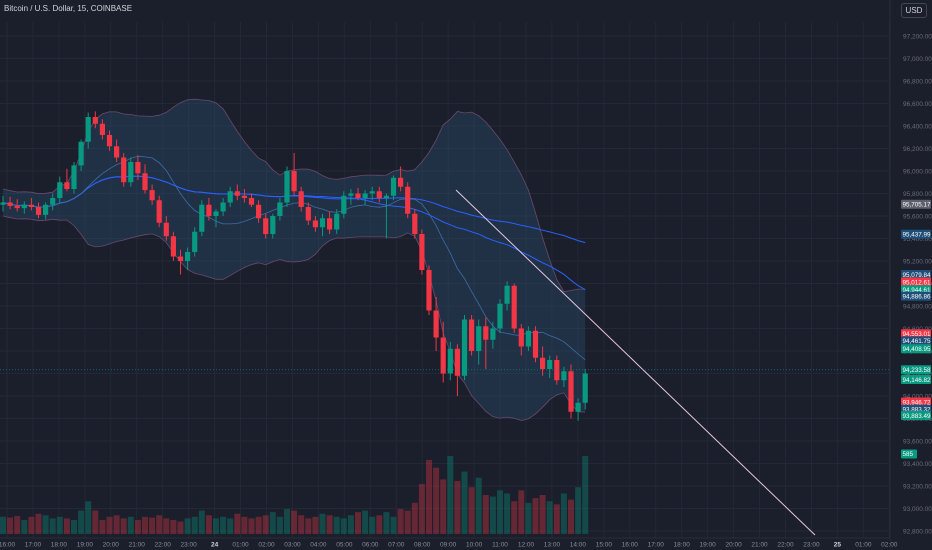 This screenshot has width=932, height=550. Describe the element at coordinates (917, 82) in the screenshot. I see `y-tick-label: 96,800.00` at that location.